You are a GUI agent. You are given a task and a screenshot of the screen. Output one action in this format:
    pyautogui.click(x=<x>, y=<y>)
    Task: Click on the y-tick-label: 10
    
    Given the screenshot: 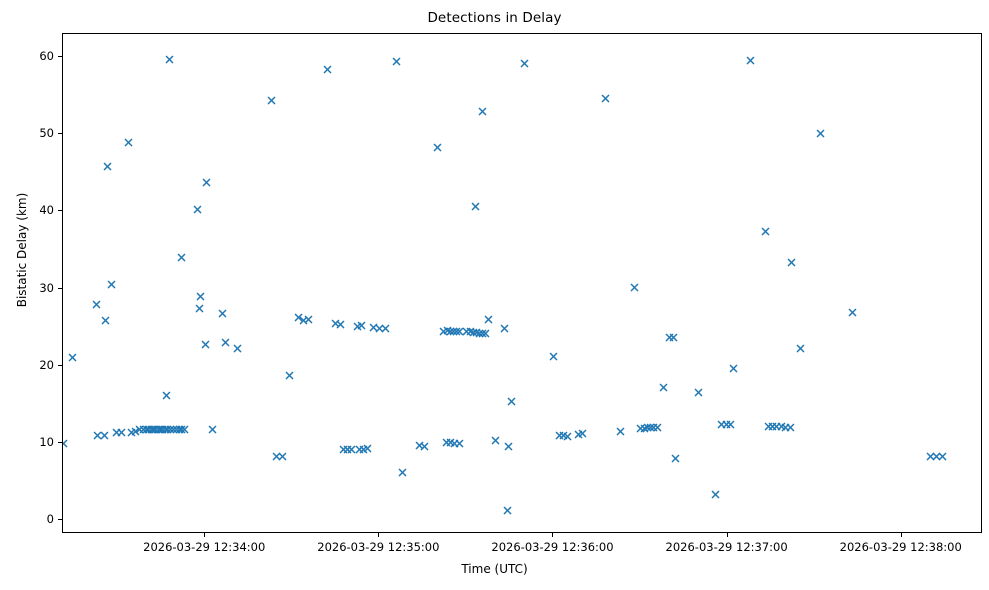 What is the action you would take?
    pyautogui.click(x=46, y=441)
    